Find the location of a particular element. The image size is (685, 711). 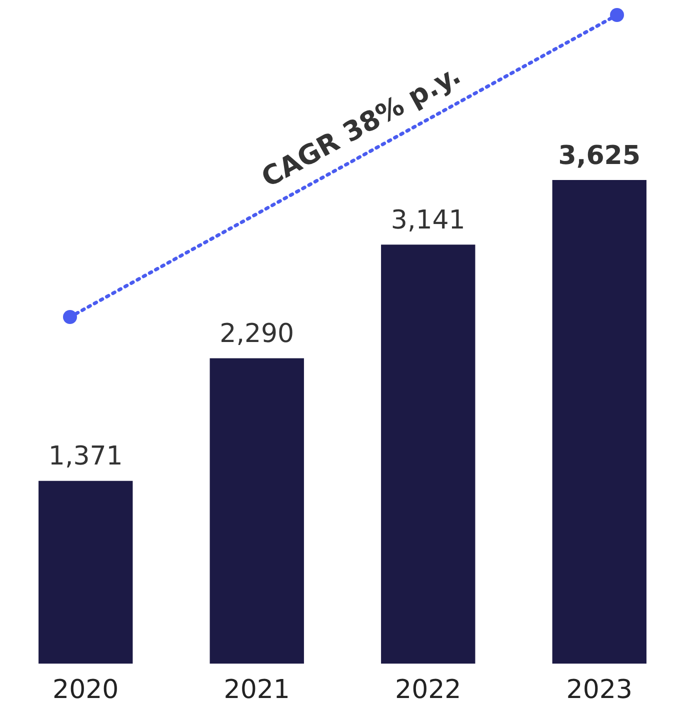

data-label: 2,290 is located at coordinates (257, 333).